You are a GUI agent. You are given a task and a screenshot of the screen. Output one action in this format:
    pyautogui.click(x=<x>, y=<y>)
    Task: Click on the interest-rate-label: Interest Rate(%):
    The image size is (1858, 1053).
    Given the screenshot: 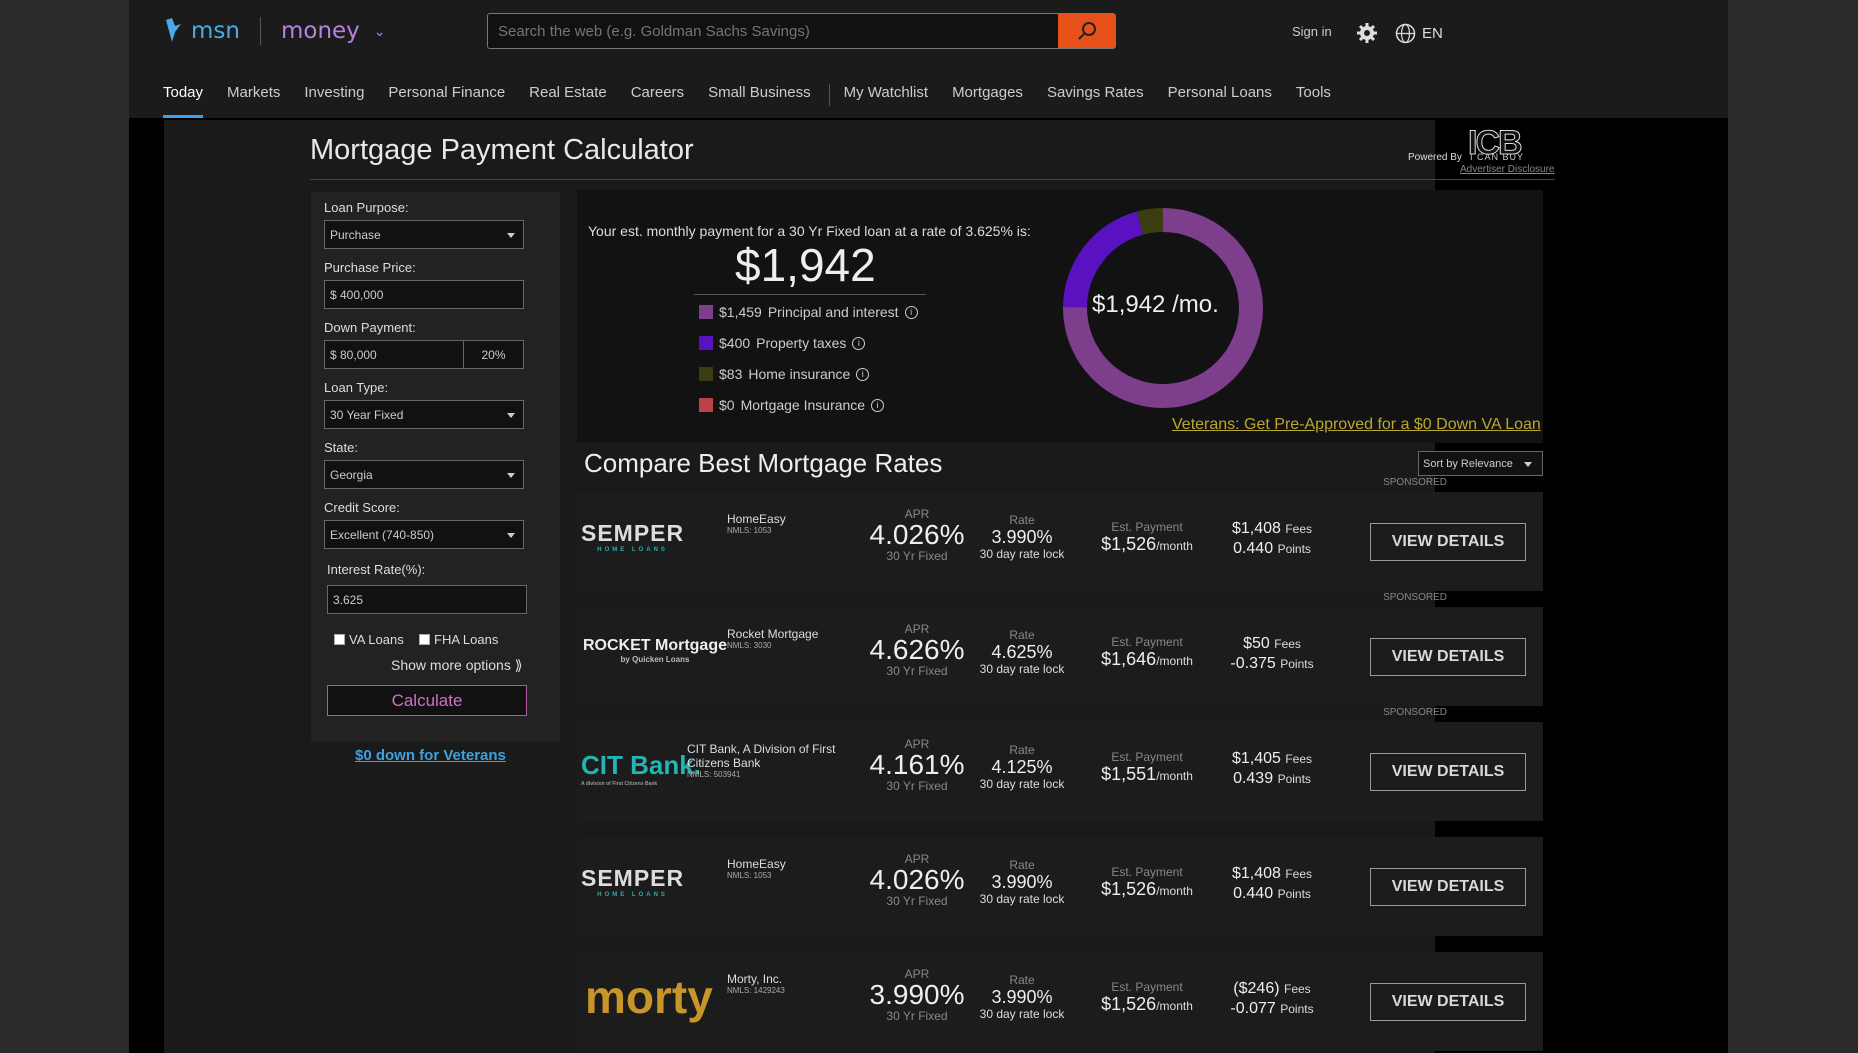 What is the action you would take?
    pyautogui.click(x=376, y=569)
    